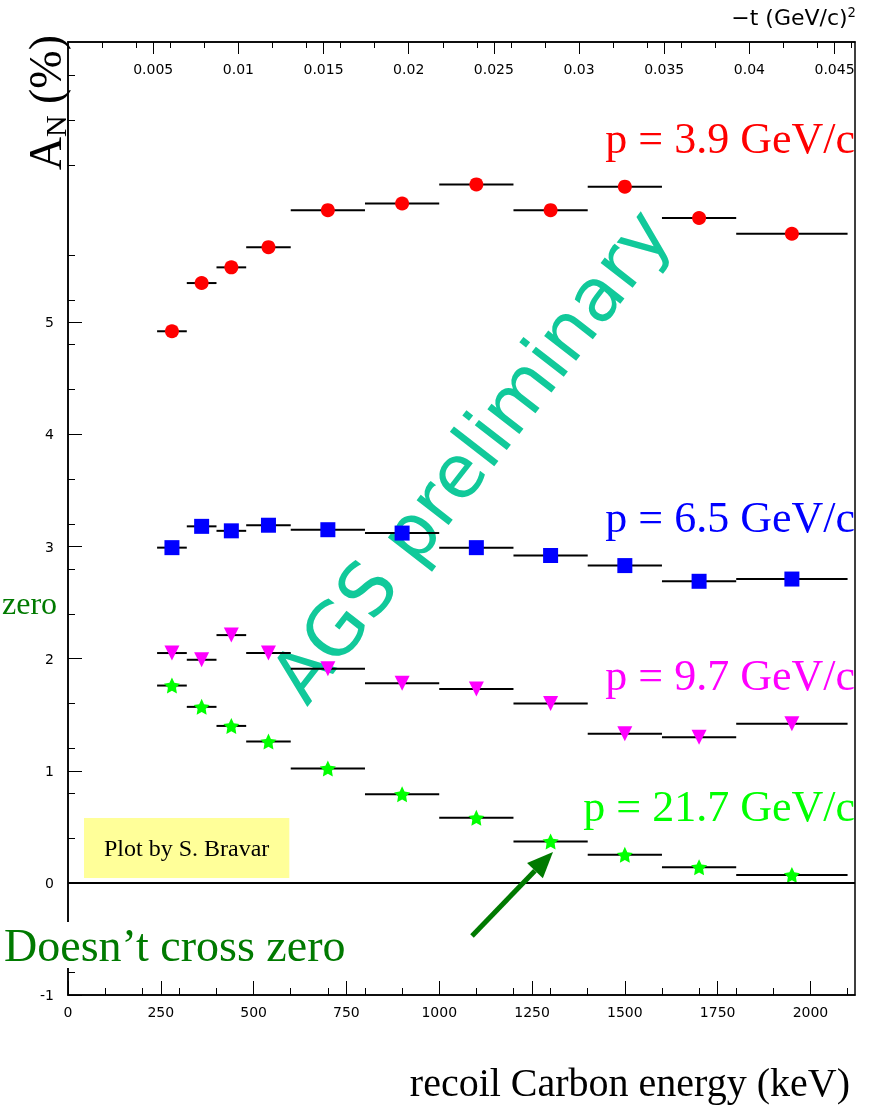 Image resolution: width=882 pixels, height=1108 pixels. Describe the element at coordinates (493, 69) in the screenshot. I see `x2-tick-label: 0.025` at that location.